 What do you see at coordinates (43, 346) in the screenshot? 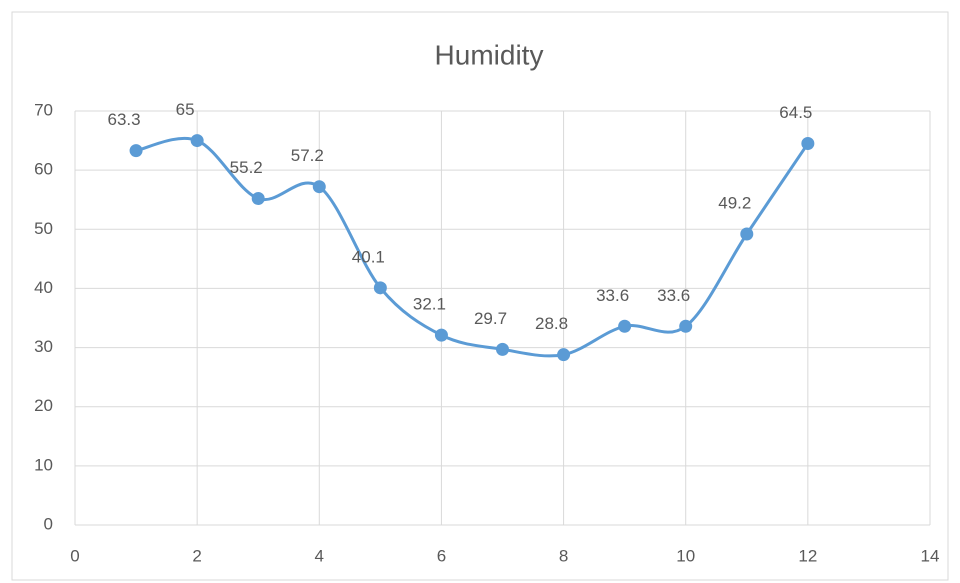
I see `y-tick-label: 30` at bounding box center [43, 346].